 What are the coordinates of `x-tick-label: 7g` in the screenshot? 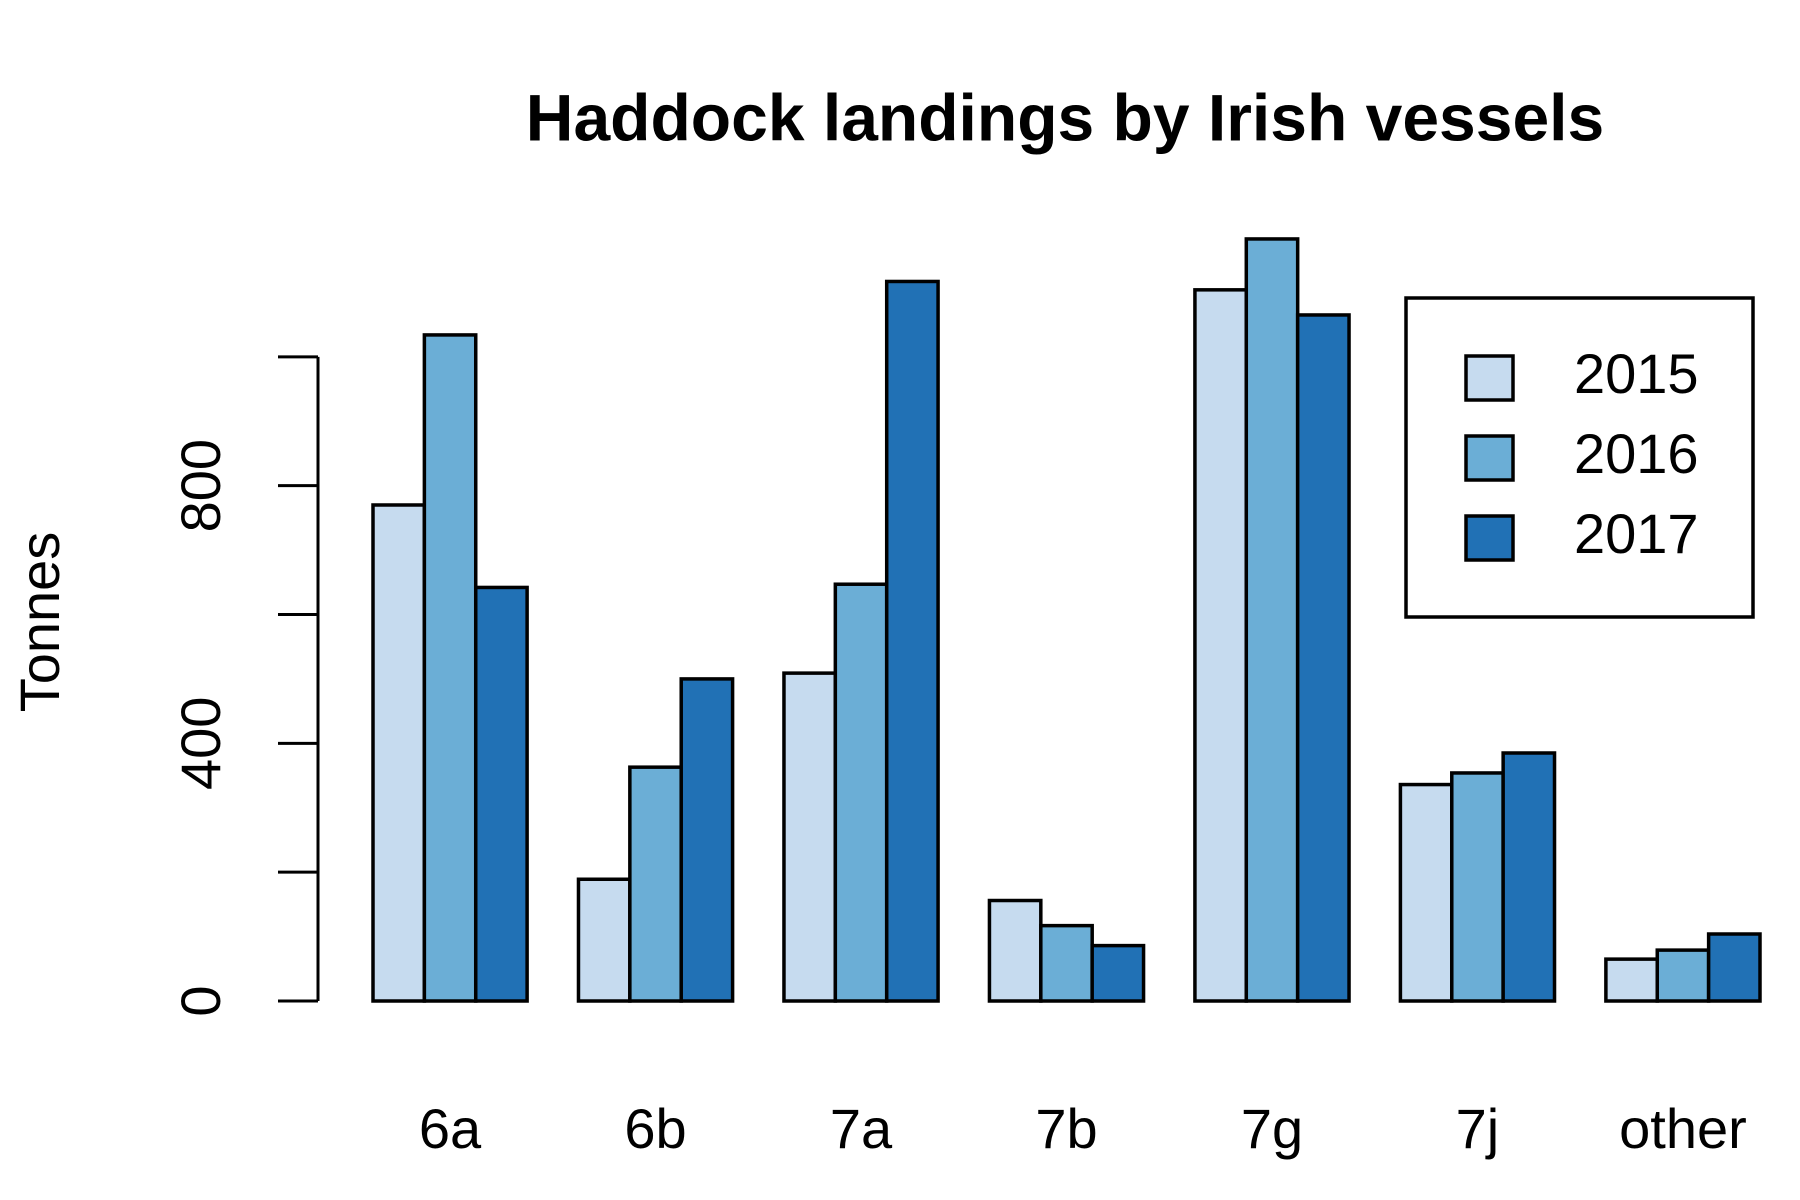 It's located at (1272, 1128).